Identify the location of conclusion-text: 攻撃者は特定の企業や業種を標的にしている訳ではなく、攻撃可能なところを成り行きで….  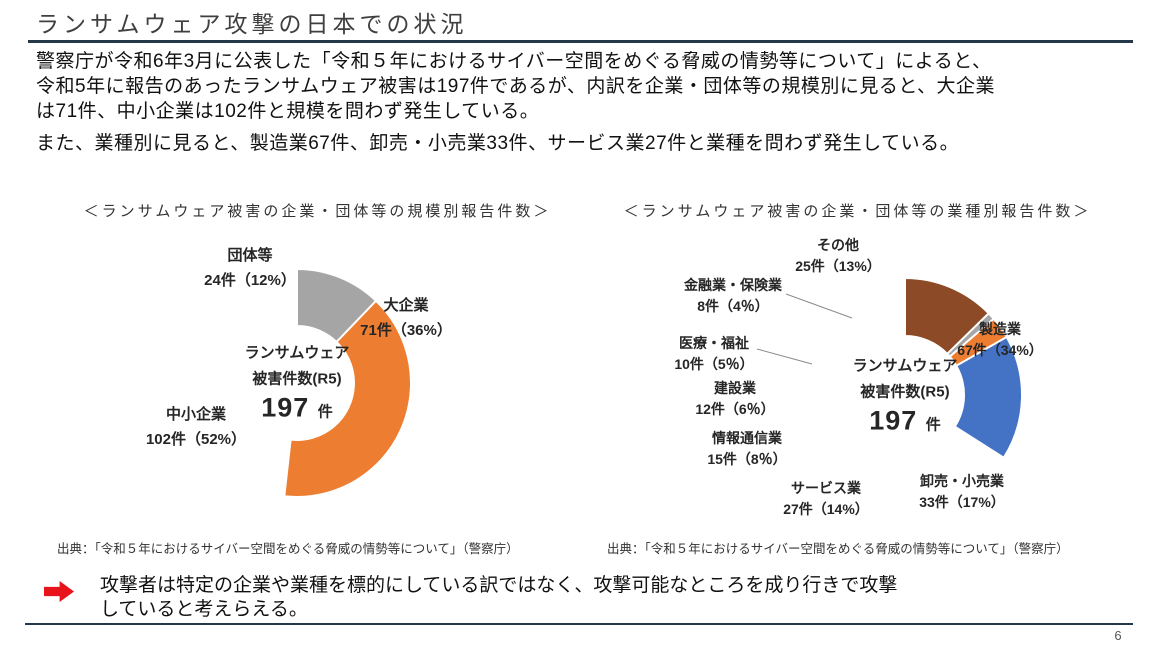
(499, 597).